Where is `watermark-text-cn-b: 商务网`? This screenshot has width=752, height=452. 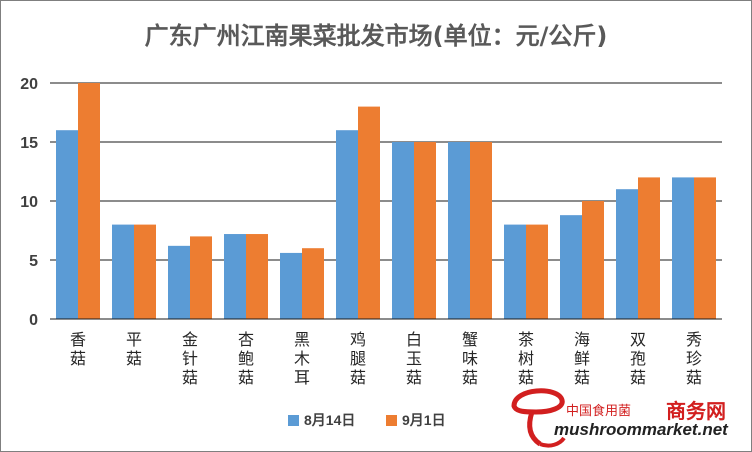 watermark-text-cn-b: 商务网 is located at coordinates (696, 411).